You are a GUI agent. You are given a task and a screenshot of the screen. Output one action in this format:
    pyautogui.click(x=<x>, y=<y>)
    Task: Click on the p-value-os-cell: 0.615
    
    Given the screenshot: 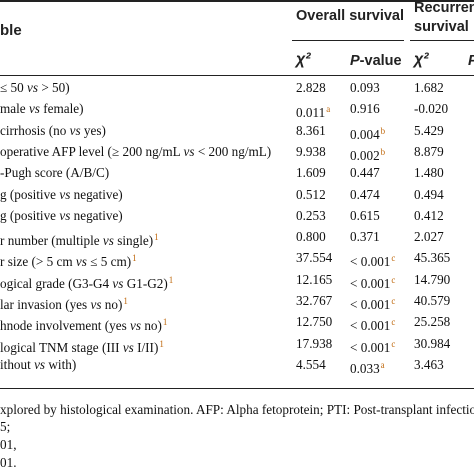 What is the action you would take?
    pyautogui.click(x=365, y=215)
    